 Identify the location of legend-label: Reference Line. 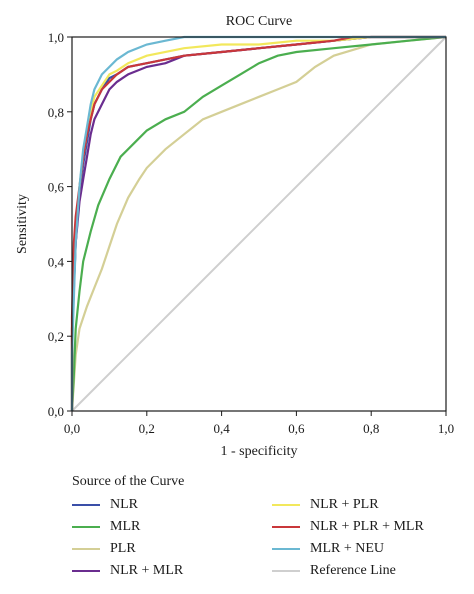
(353, 570).